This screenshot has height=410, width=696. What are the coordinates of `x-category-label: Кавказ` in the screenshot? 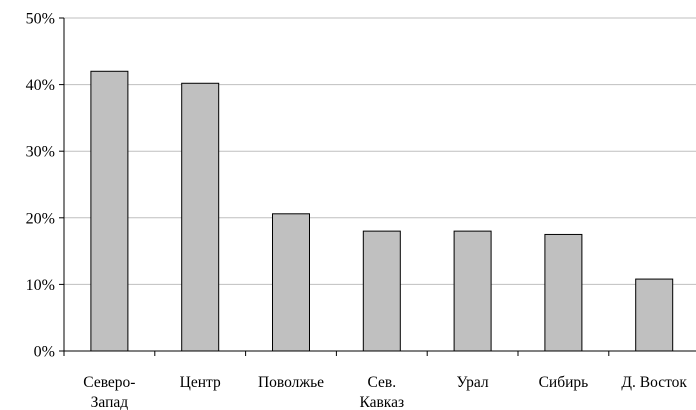 It's located at (381, 402).